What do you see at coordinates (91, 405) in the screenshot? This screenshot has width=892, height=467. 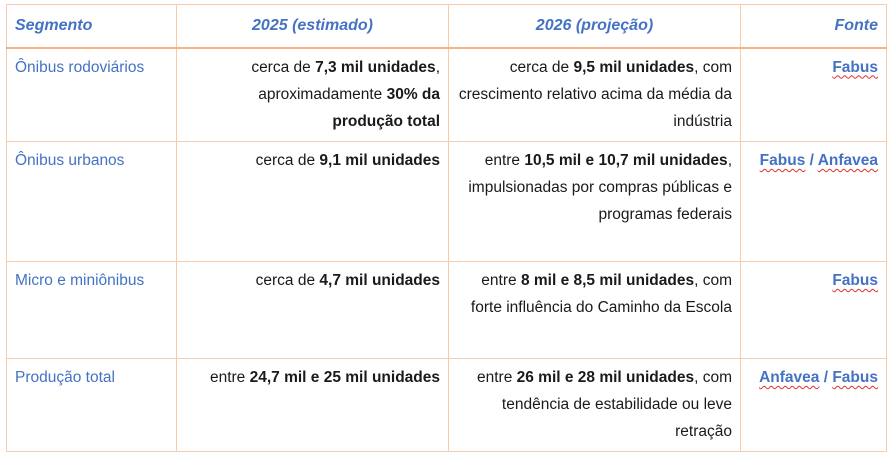 I see `segment-cell: Produção total` at bounding box center [91, 405].